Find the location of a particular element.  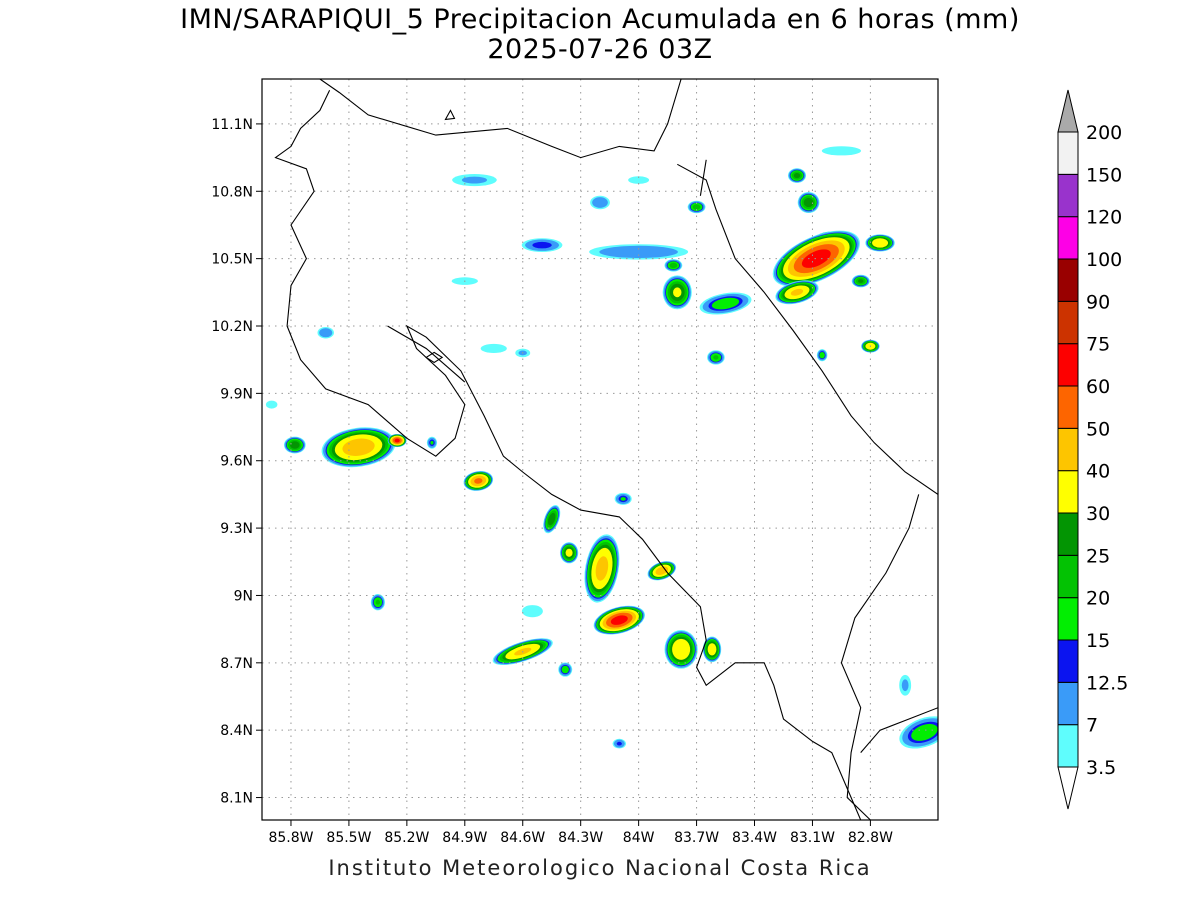

lon-tick-label: 85.5W is located at coordinates (348, 838).